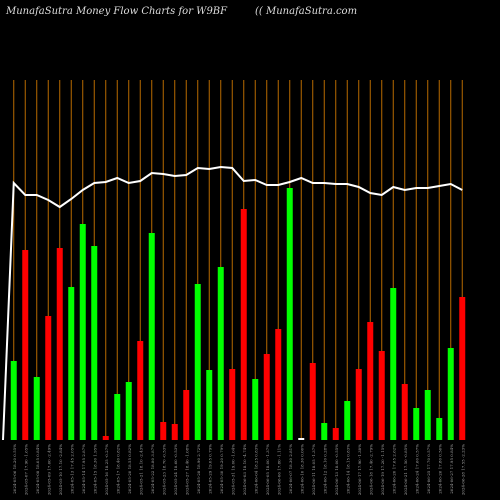 This screenshot has width=500, height=500. What do you see at coordinates (290, 469) in the screenshot?
I see `x-tick-label: 2024-06-07 18.30 2.81%` at bounding box center [290, 469].